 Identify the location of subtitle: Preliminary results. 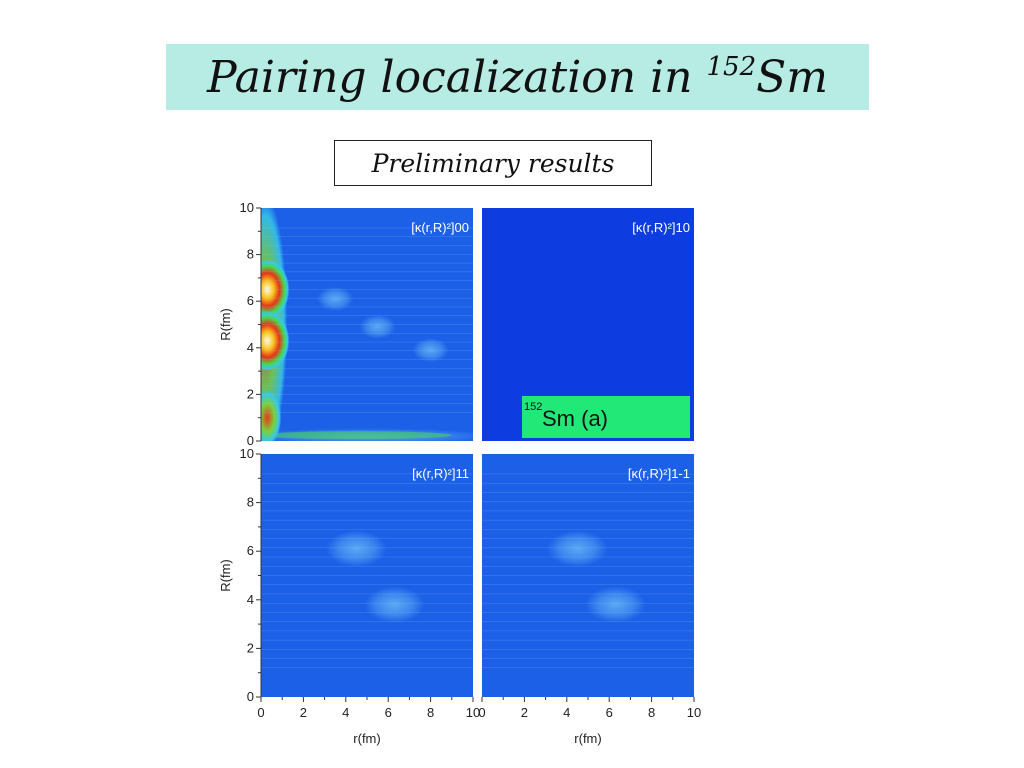
(493, 163).